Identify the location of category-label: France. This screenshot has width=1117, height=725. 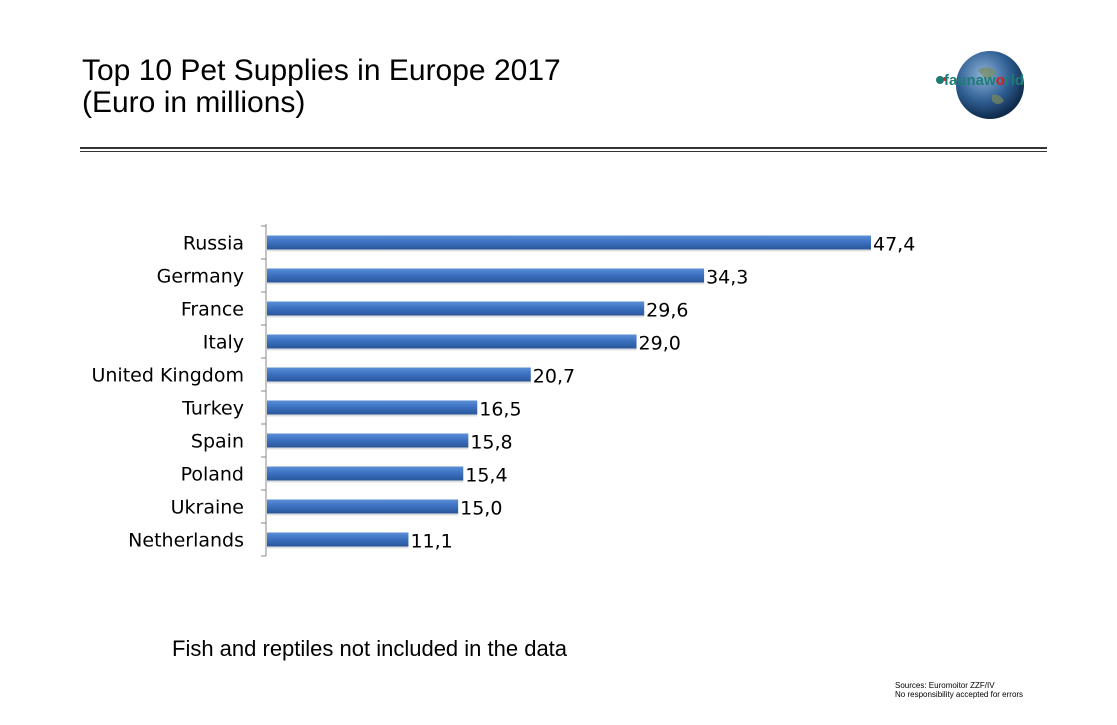
(212, 310).